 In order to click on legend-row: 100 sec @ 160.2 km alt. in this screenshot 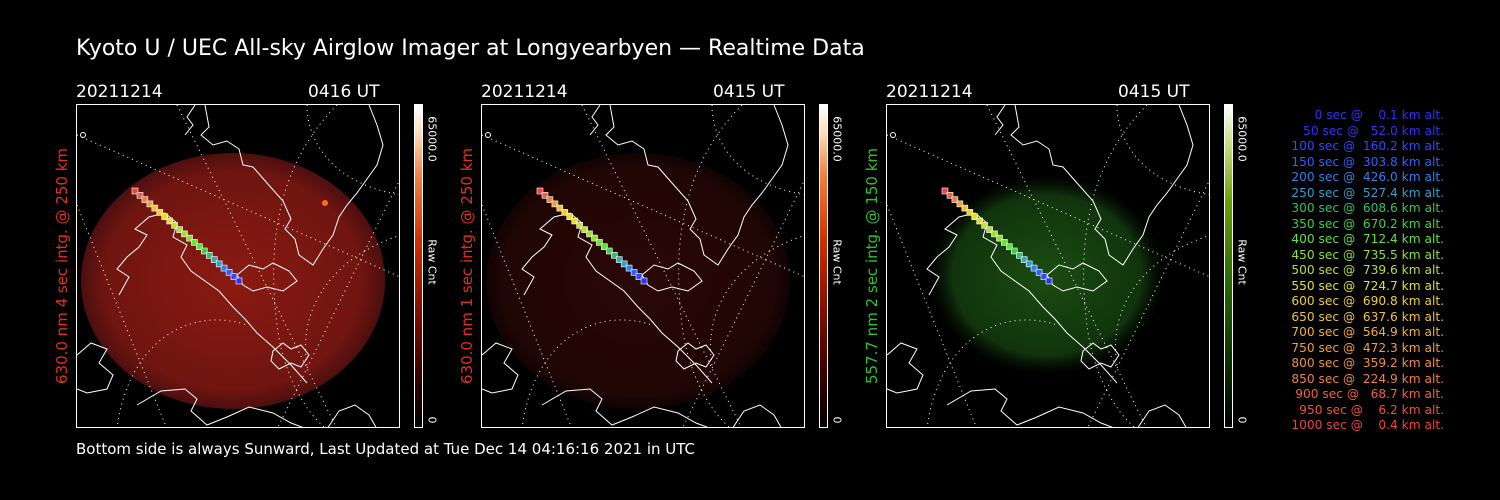, I will do `click(1365, 146)`.